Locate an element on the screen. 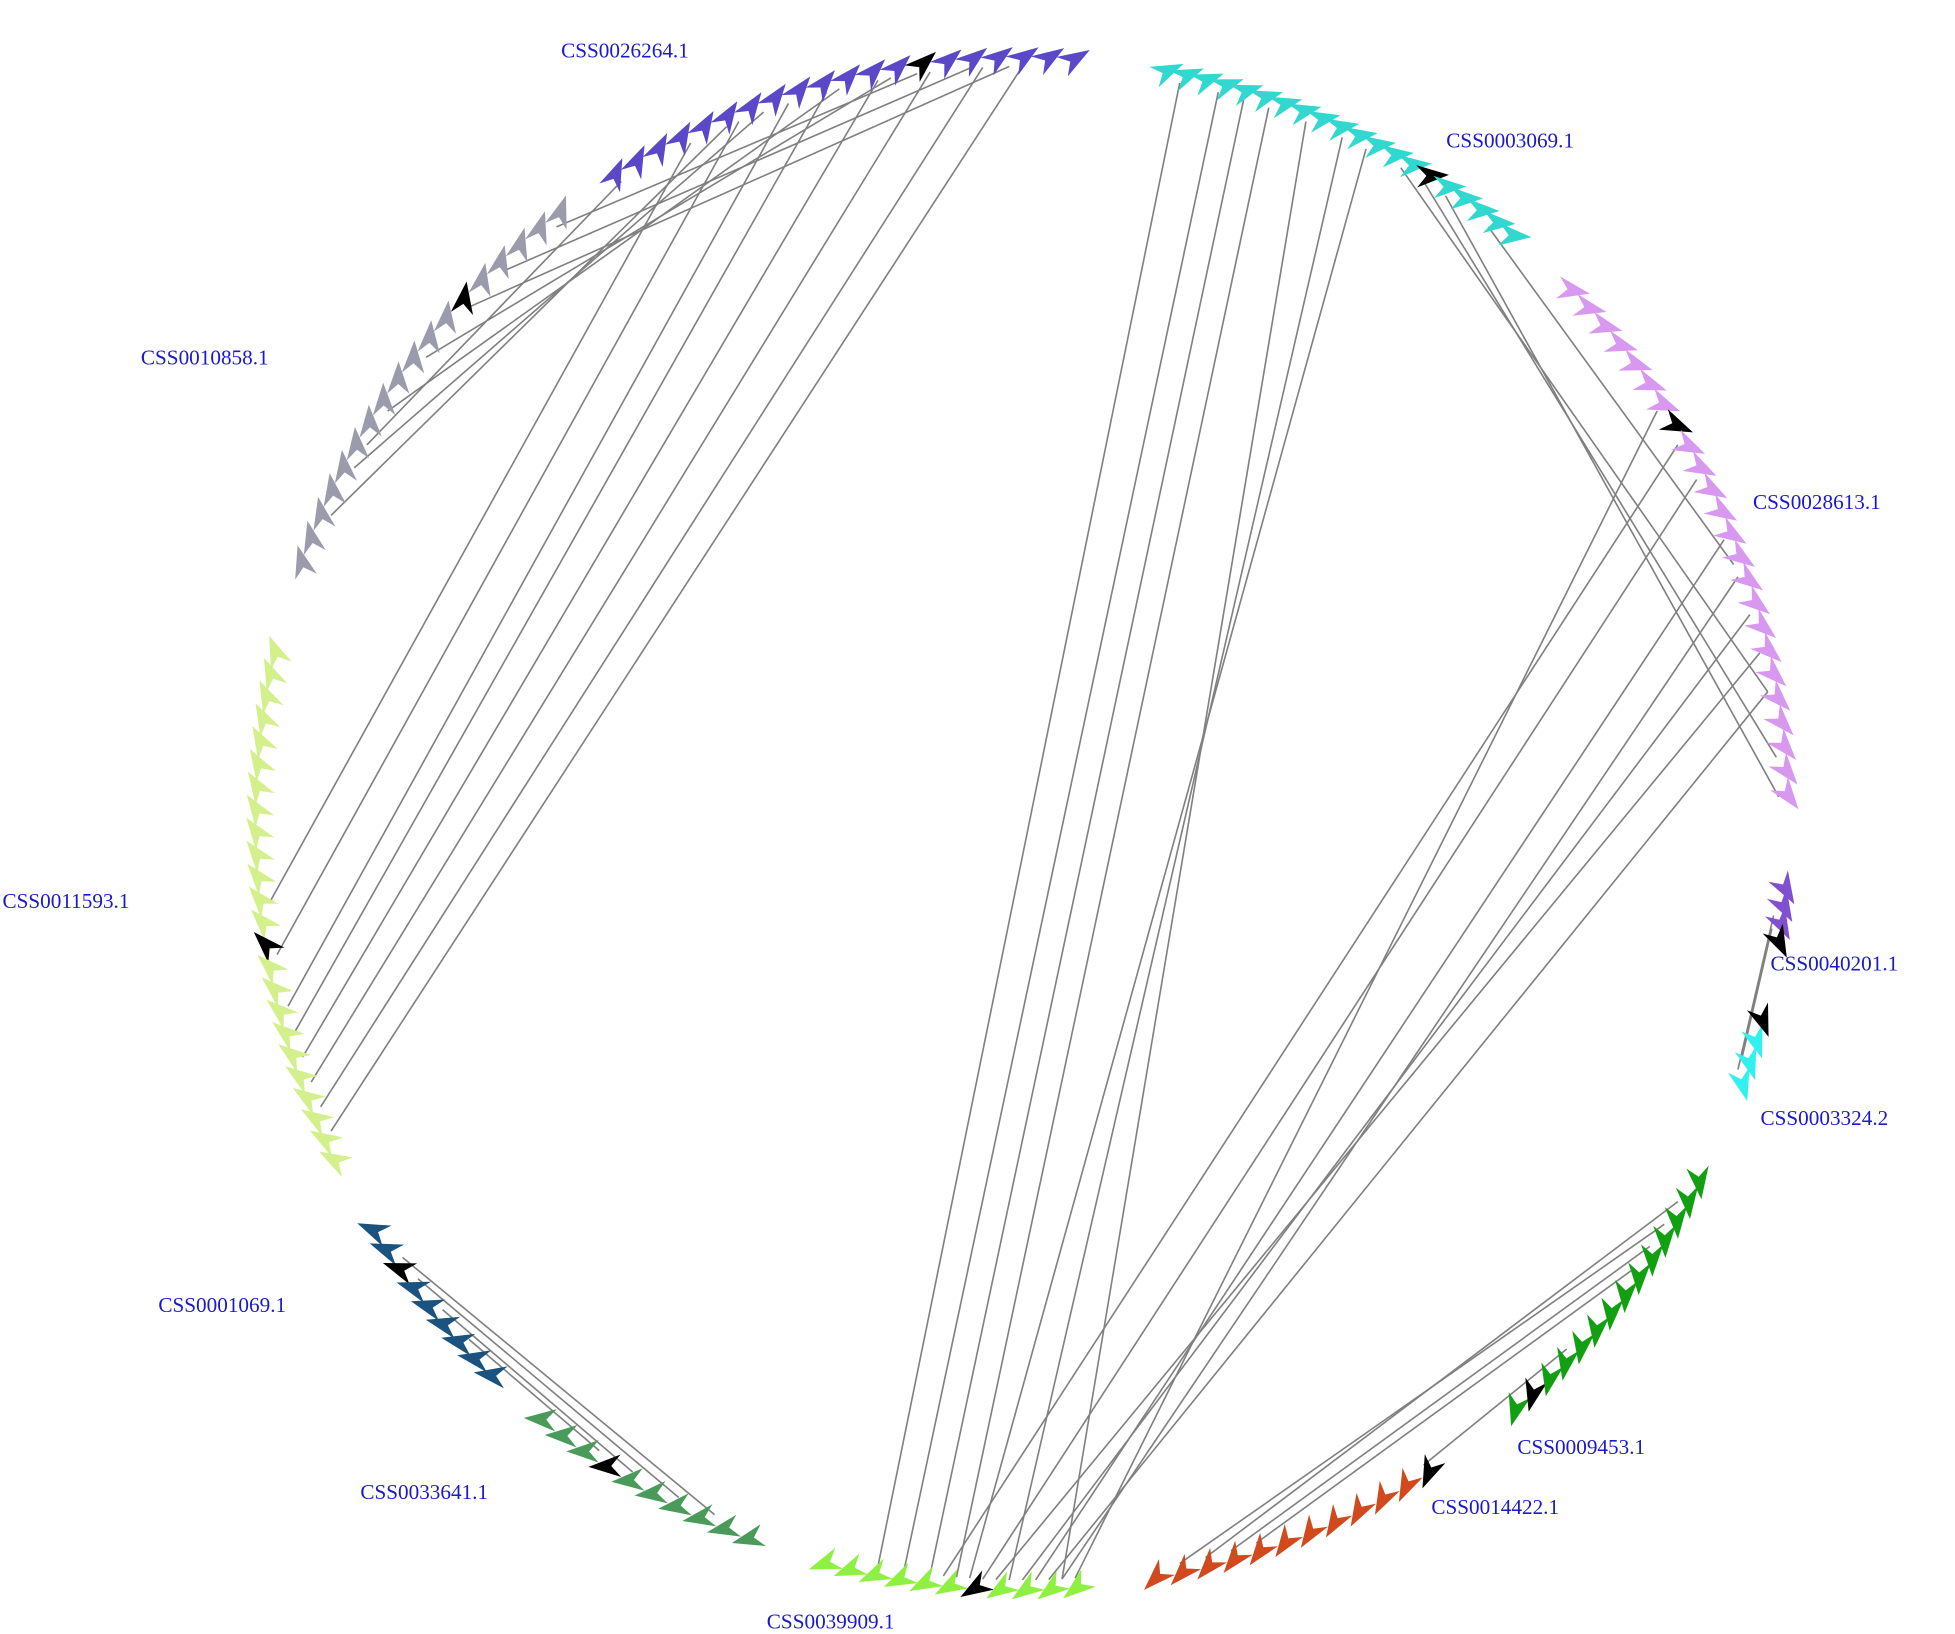  gene-label: CSS0001069.1 is located at coordinates (222, 1305).